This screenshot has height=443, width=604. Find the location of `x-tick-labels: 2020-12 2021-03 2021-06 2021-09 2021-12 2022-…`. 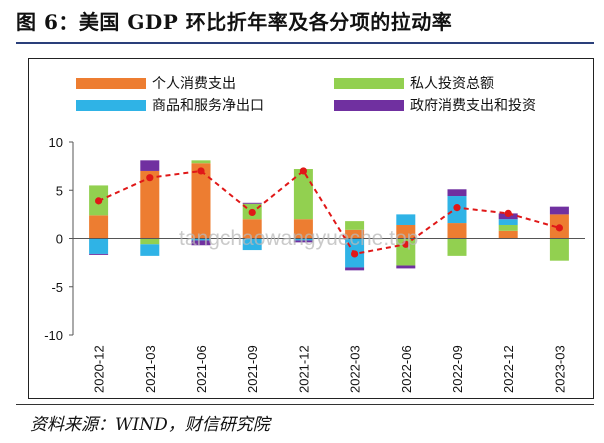

x-tick-labels: 2020-12 2021-03 2021-06 2021-09 2021-12 2022-… is located at coordinates (330, 369).